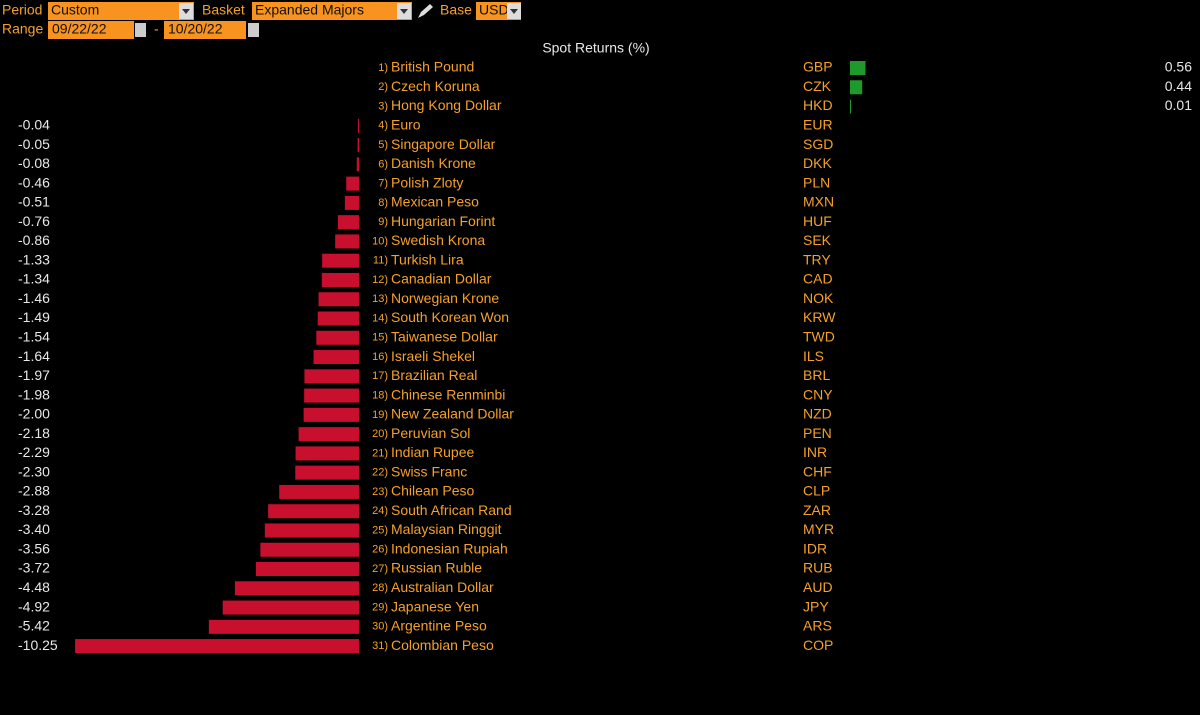 This screenshot has height=715, width=1200. What do you see at coordinates (121, 11) in the screenshot?
I see `period-field` at bounding box center [121, 11].